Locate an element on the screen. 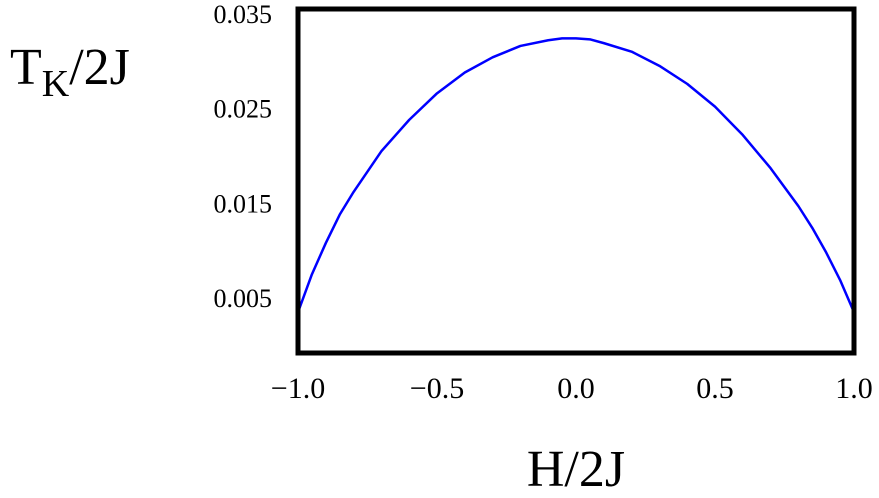  y-axis-ticks: 0.005 0.015 0.025 0.035 is located at coordinates (243, 156).